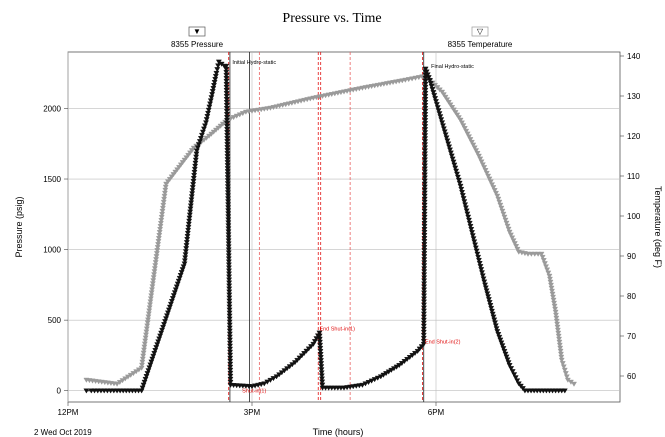 The image size is (665, 437). Describe the element at coordinates (197, 31) in the screenshot. I see `legend-pressure-marker-box` at that location.